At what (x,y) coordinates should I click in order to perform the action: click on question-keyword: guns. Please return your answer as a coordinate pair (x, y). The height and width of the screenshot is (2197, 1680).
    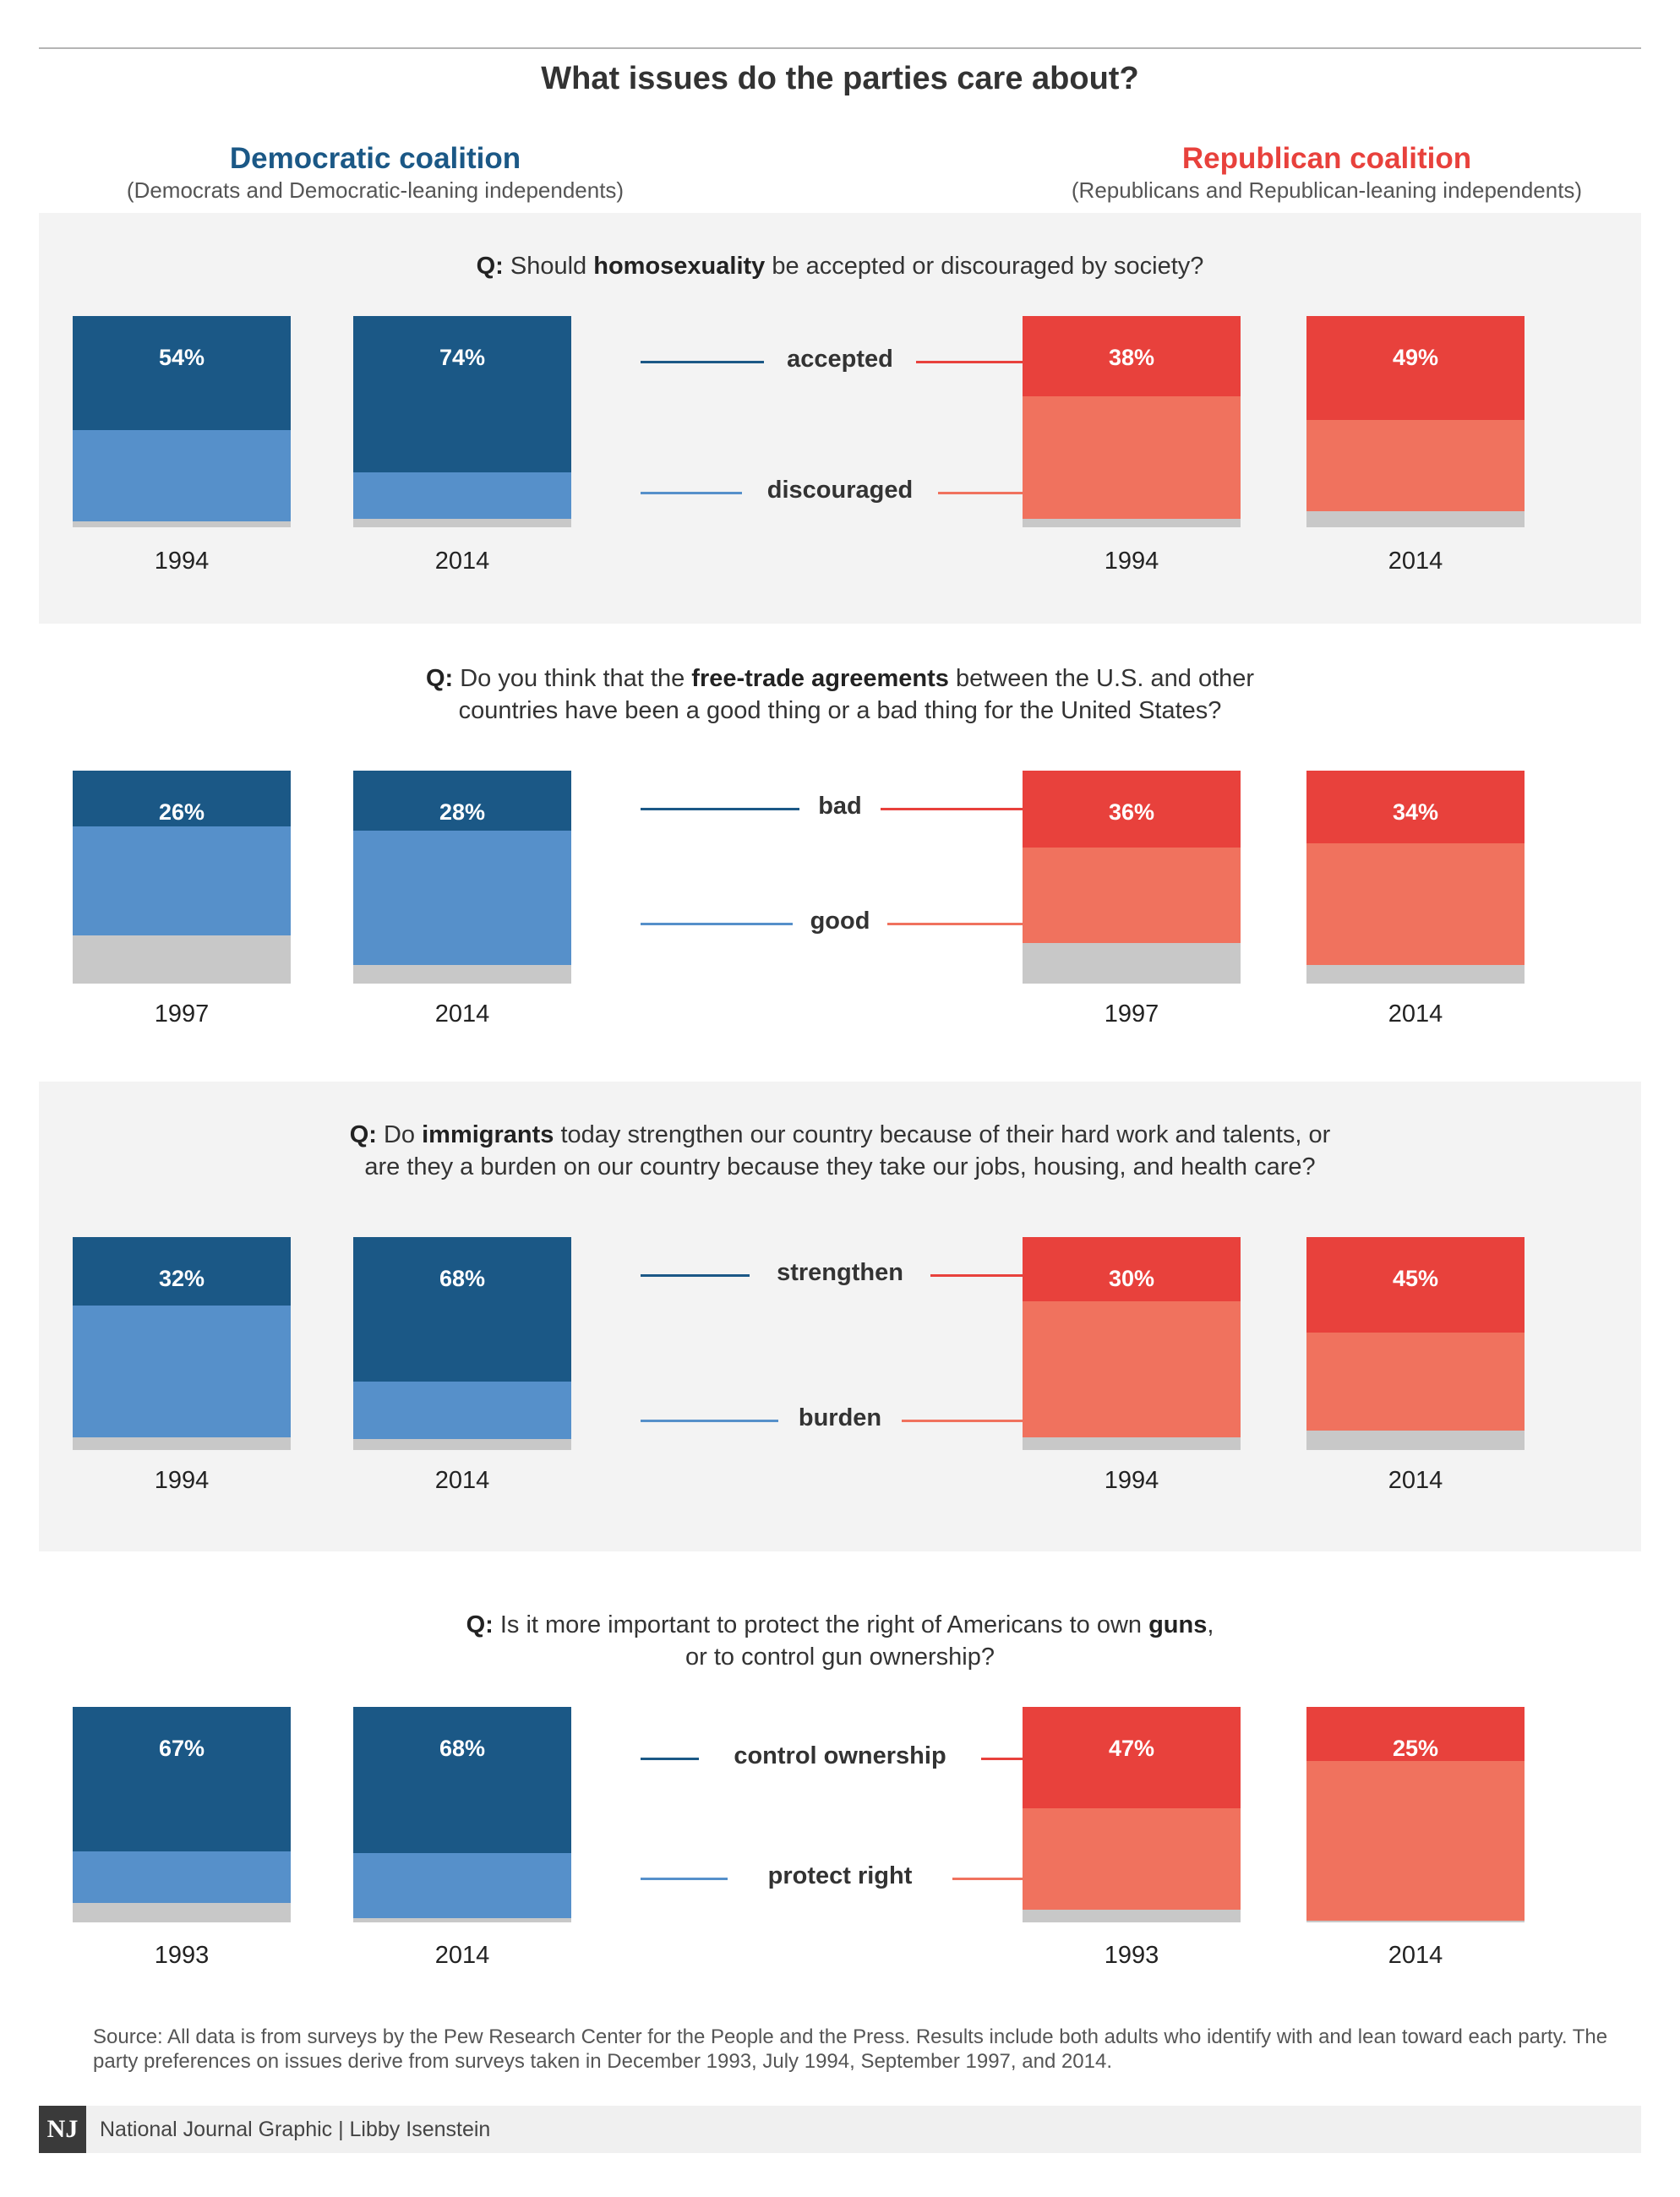
    Looking at the image, I should click on (1178, 1624).